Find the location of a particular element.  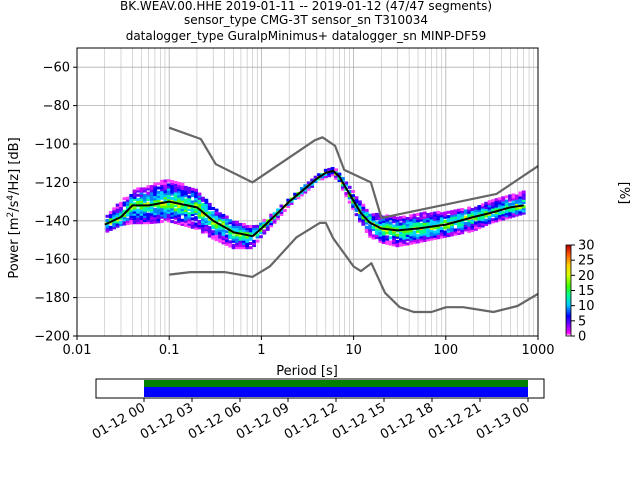

y-tick-label: −100 is located at coordinates (52, 145).